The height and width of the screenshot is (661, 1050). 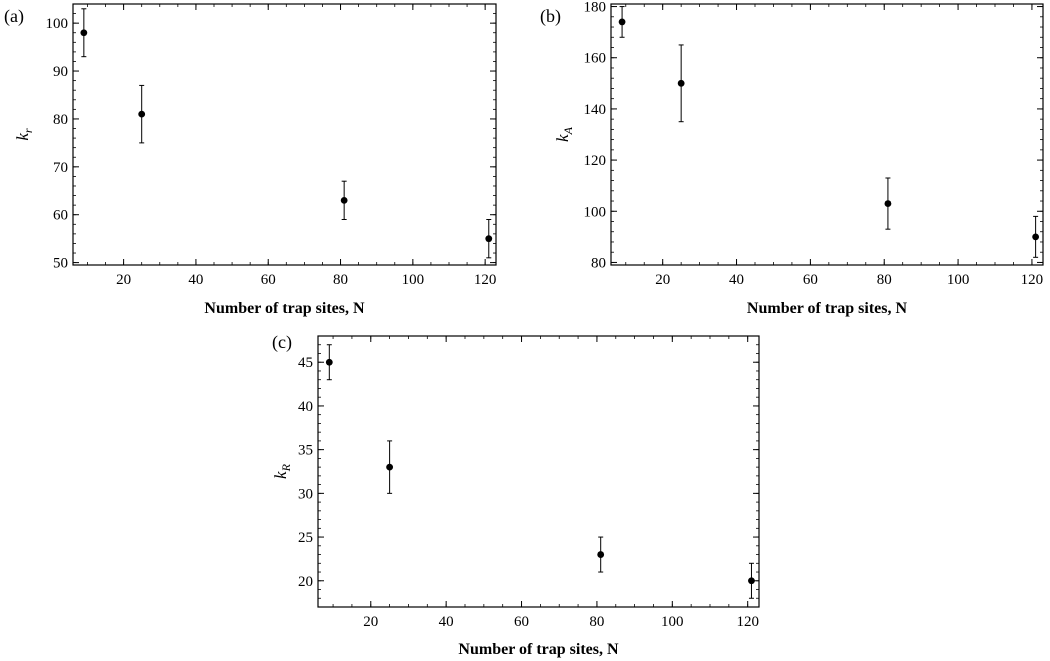 What do you see at coordinates (286, 467) in the screenshot?
I see `y-axis-label-sub: R` at bounding box center [286, 467].